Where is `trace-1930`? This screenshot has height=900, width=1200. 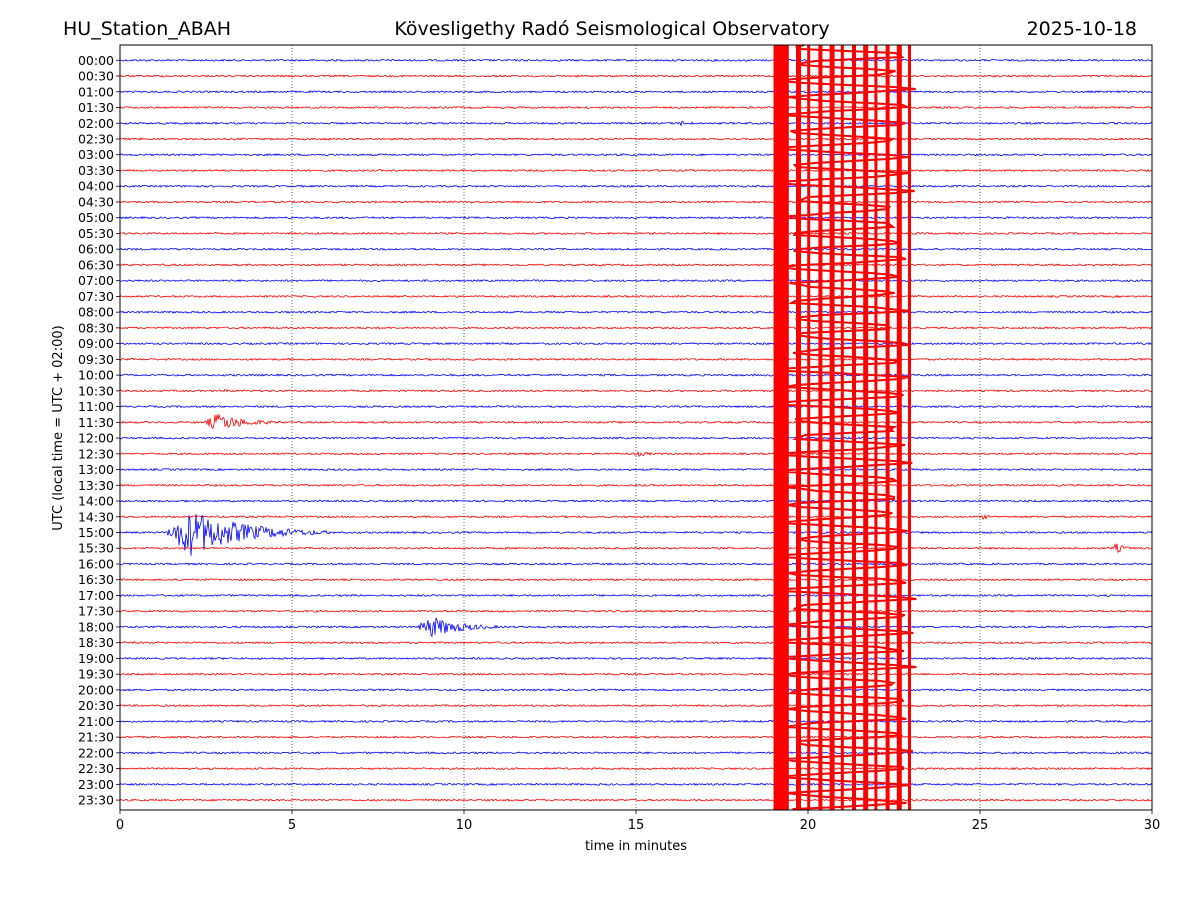 trace-1930 is located at coordinates (636, 674).